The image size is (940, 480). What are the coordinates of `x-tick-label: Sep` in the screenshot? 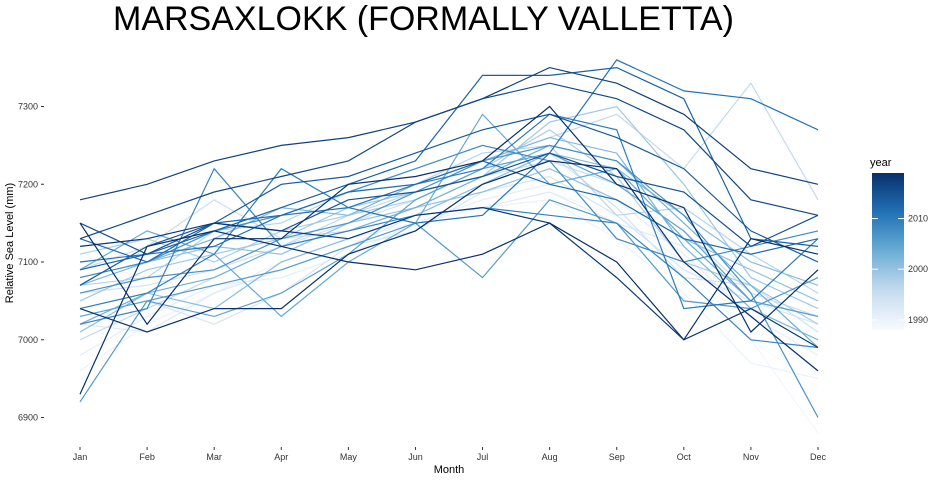 It's located at (617, 457).